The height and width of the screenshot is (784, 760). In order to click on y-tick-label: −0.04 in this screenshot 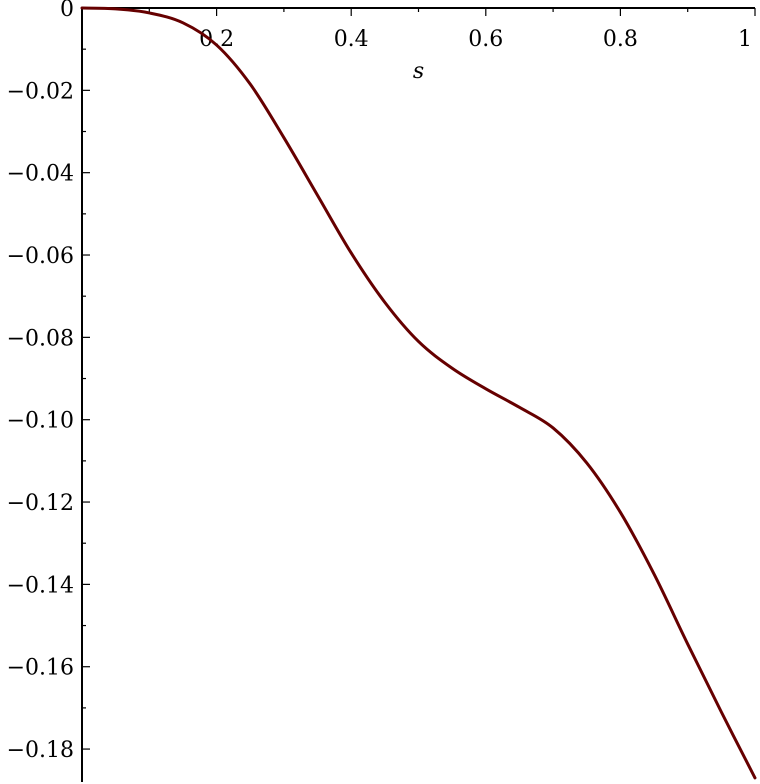, I will do `click(40, 174)`.